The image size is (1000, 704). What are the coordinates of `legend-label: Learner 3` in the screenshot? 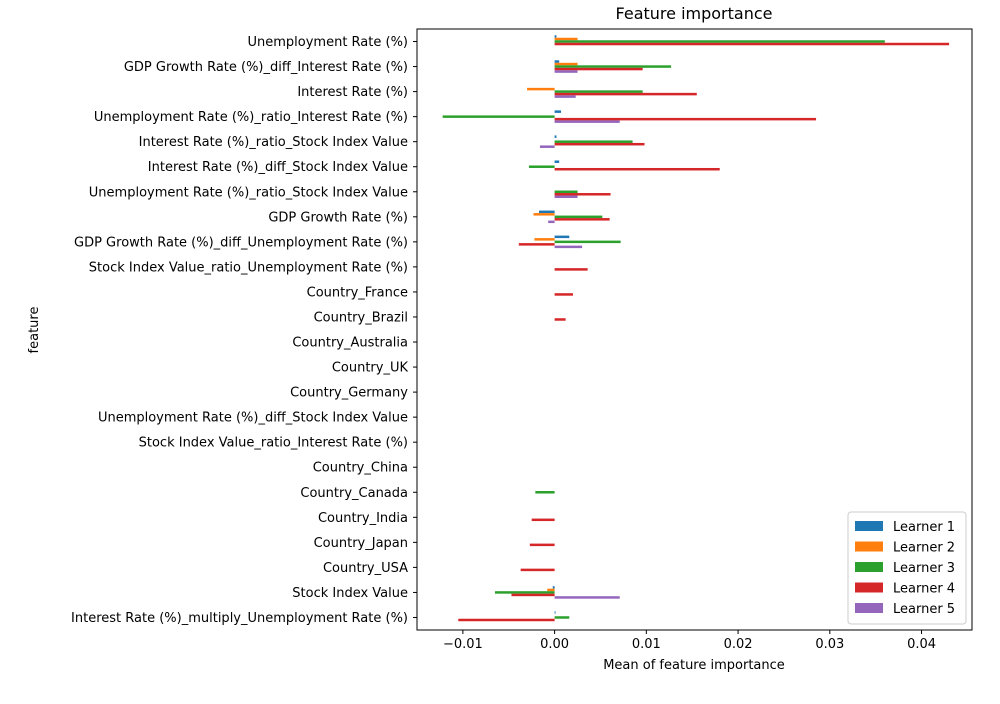 It's located at (924, 568).